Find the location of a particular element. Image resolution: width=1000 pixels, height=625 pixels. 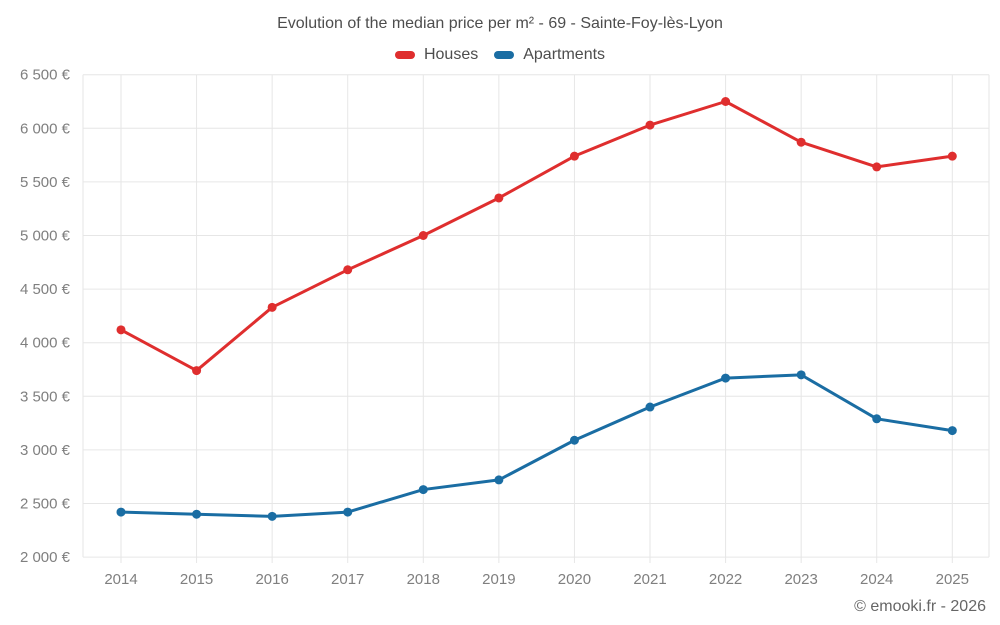

y-tick-label: 3 500 € is located at coordinates (45, 396).